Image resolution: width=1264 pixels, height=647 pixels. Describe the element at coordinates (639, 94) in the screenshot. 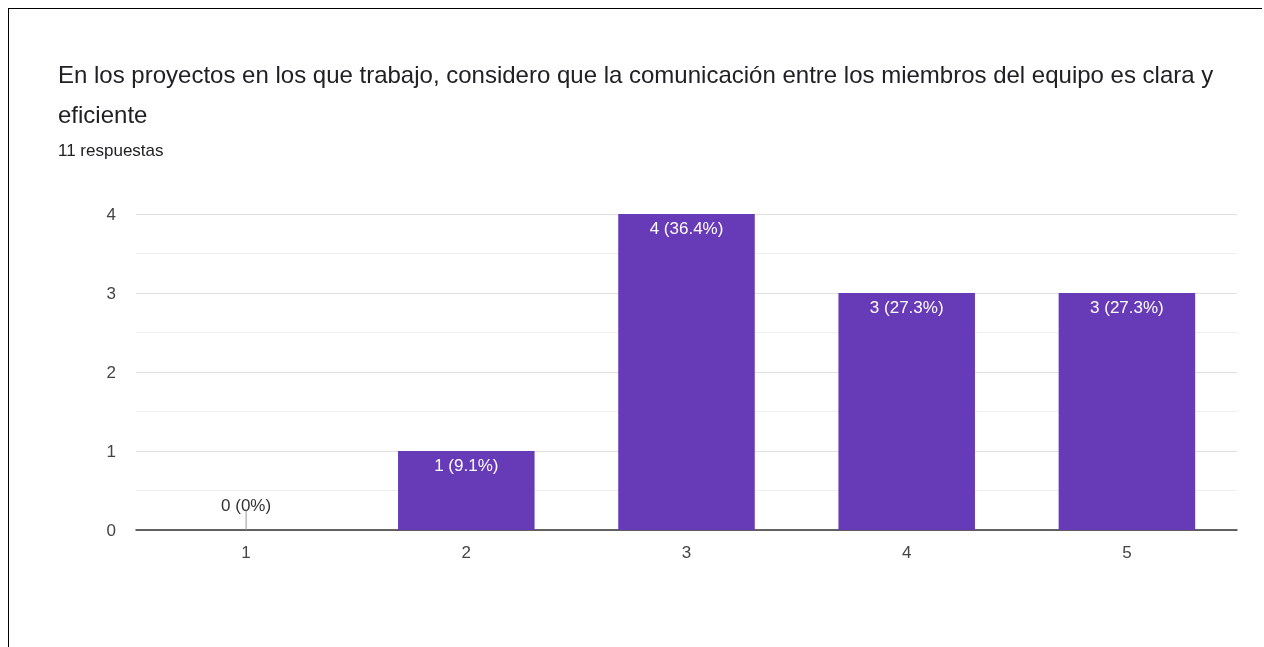

I see `chart-title: En los proyectos en los que trabajo, considero que la comunicación entre los miembros del equipo es clara y eficiente` at that location.